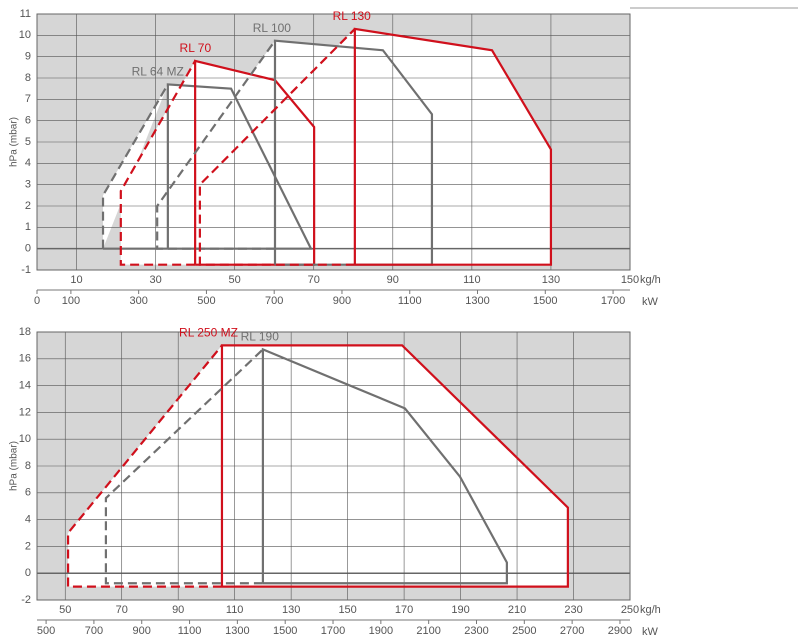 This screenshot has height=642, width=798. Describe the element at coordinates (25, 359) in the screenshot. I see `y-tick-label: 16` at that location.